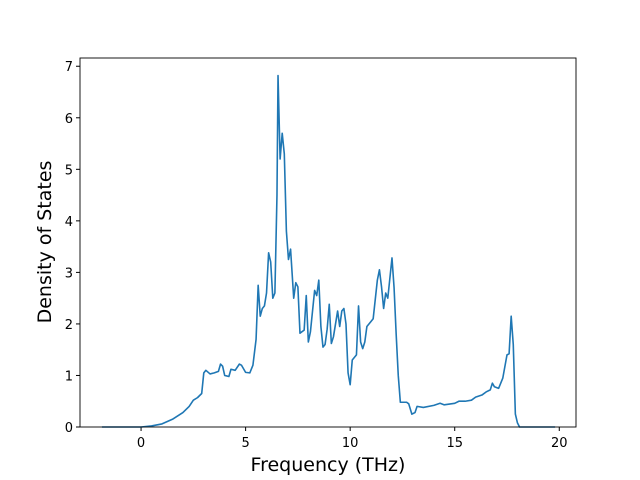 Image resolution: width=640 pixels, height=480 pixels. Describe the element at coordinates (69, 428) in the screenshot. I see `y-tick-label: 0` at that location.